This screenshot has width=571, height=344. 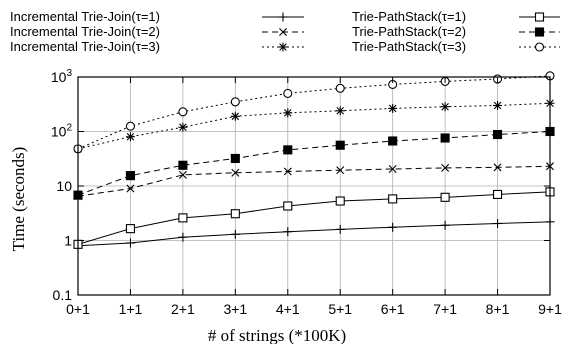 I want to click on y-axis-title: Time (seconds), so click(x=18, y=199).